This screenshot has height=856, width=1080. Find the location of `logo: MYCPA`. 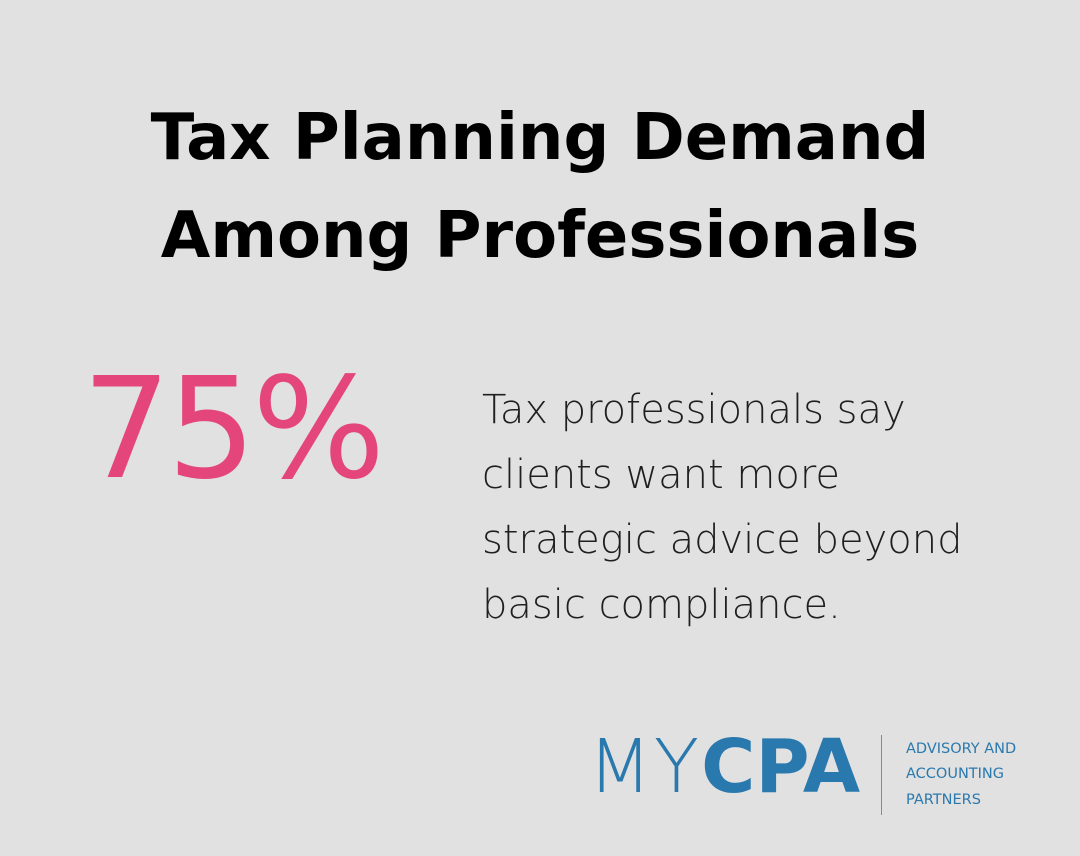

logo: MYCPA is located at coordinates (724, 767).